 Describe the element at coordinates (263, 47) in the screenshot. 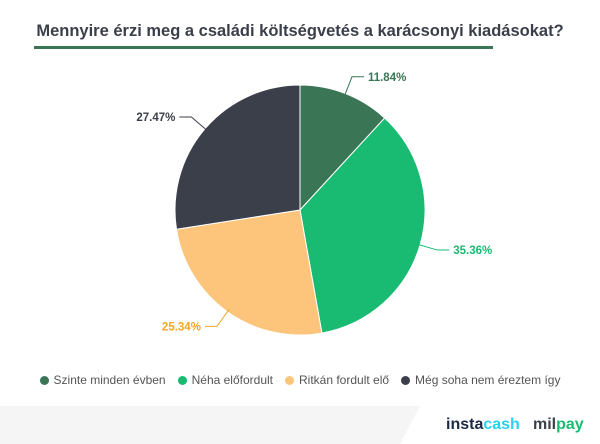

I see `title-underline` at that location.